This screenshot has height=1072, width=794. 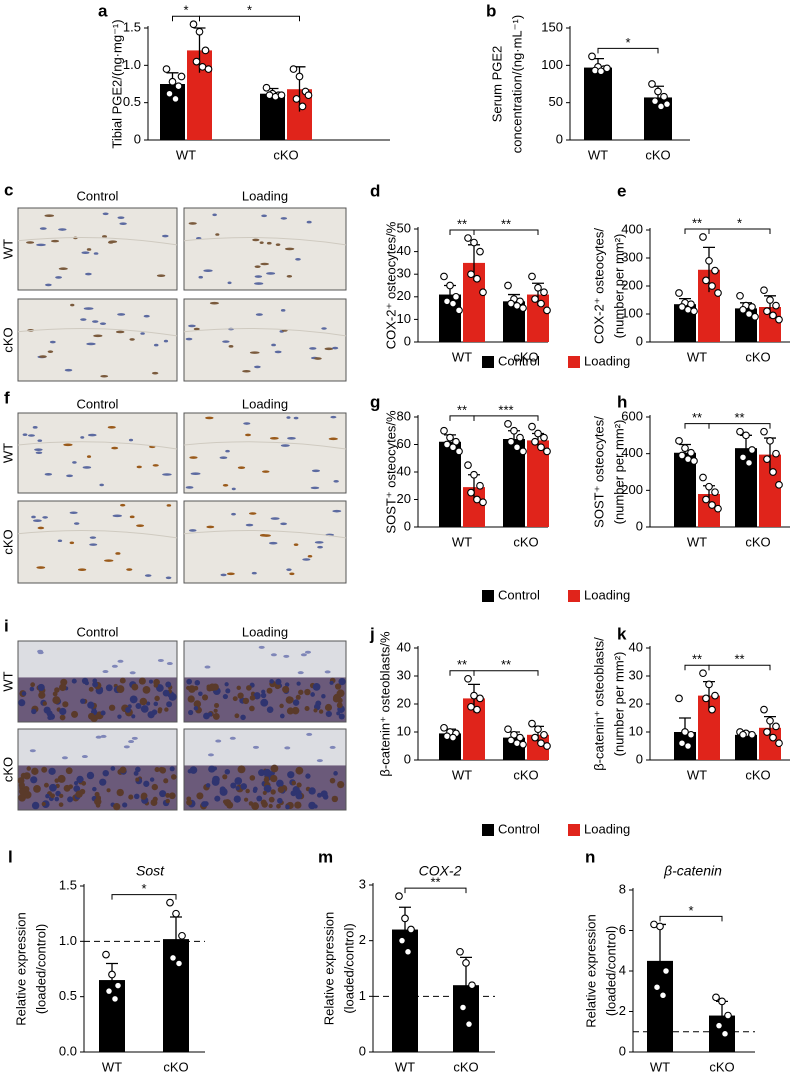 I want to click on micrograph-image, so click(x=97, y=453).